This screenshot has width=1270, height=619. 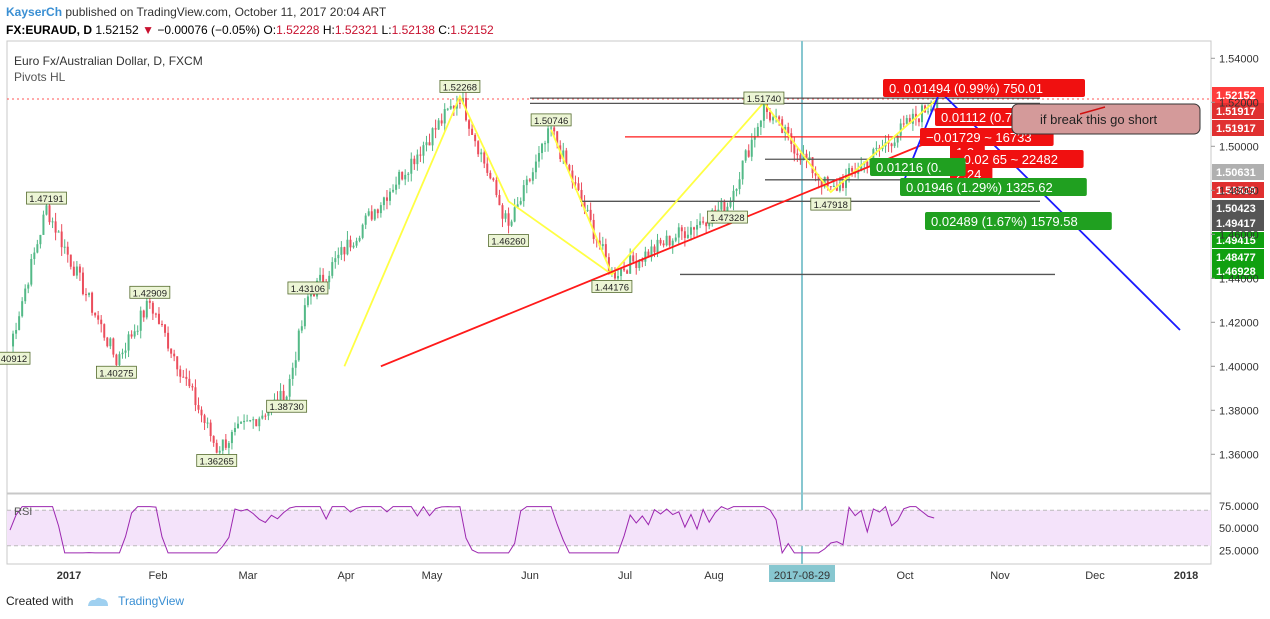 What do you see at coordinates (1239, 279) in the screenshot?
I see `y-tick-label: 1.44000` at bounding box center [1239, 279].